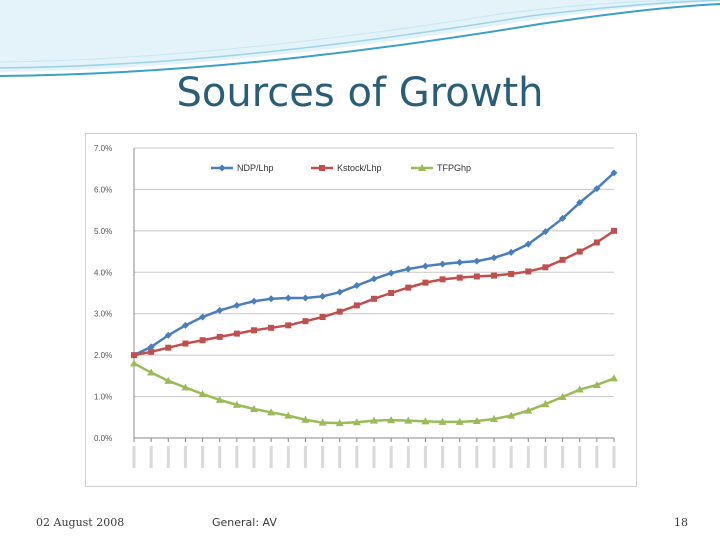  I want to click on y-tick-label: 1.0%, so click(103, 397).